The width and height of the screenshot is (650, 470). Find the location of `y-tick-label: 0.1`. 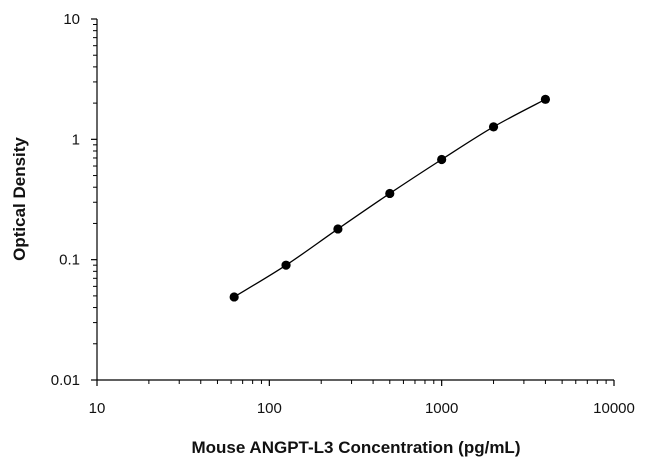

y-tick-label: 0.1 is located at coordinates (69, 260).